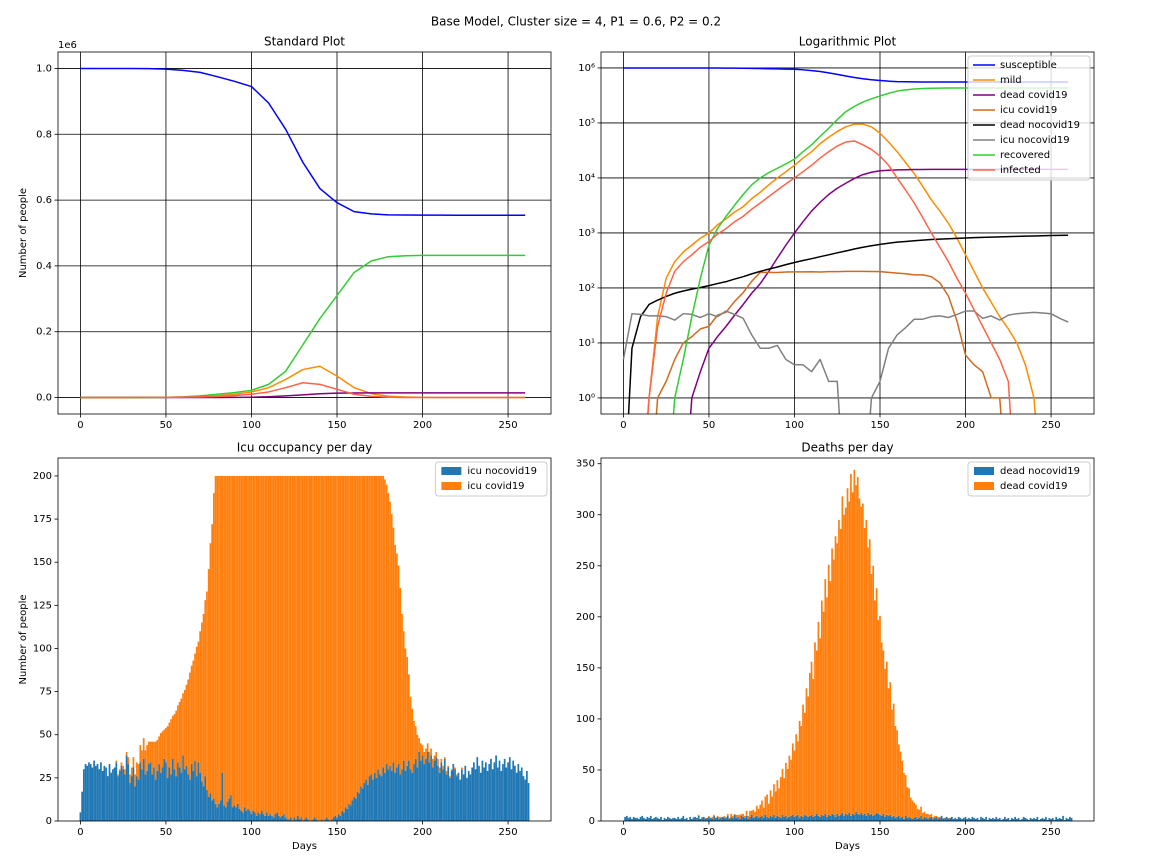  Describe the element at coordinates (586, 398) in the screenshot. I see `y-tick-label: 10⁰` at that location.